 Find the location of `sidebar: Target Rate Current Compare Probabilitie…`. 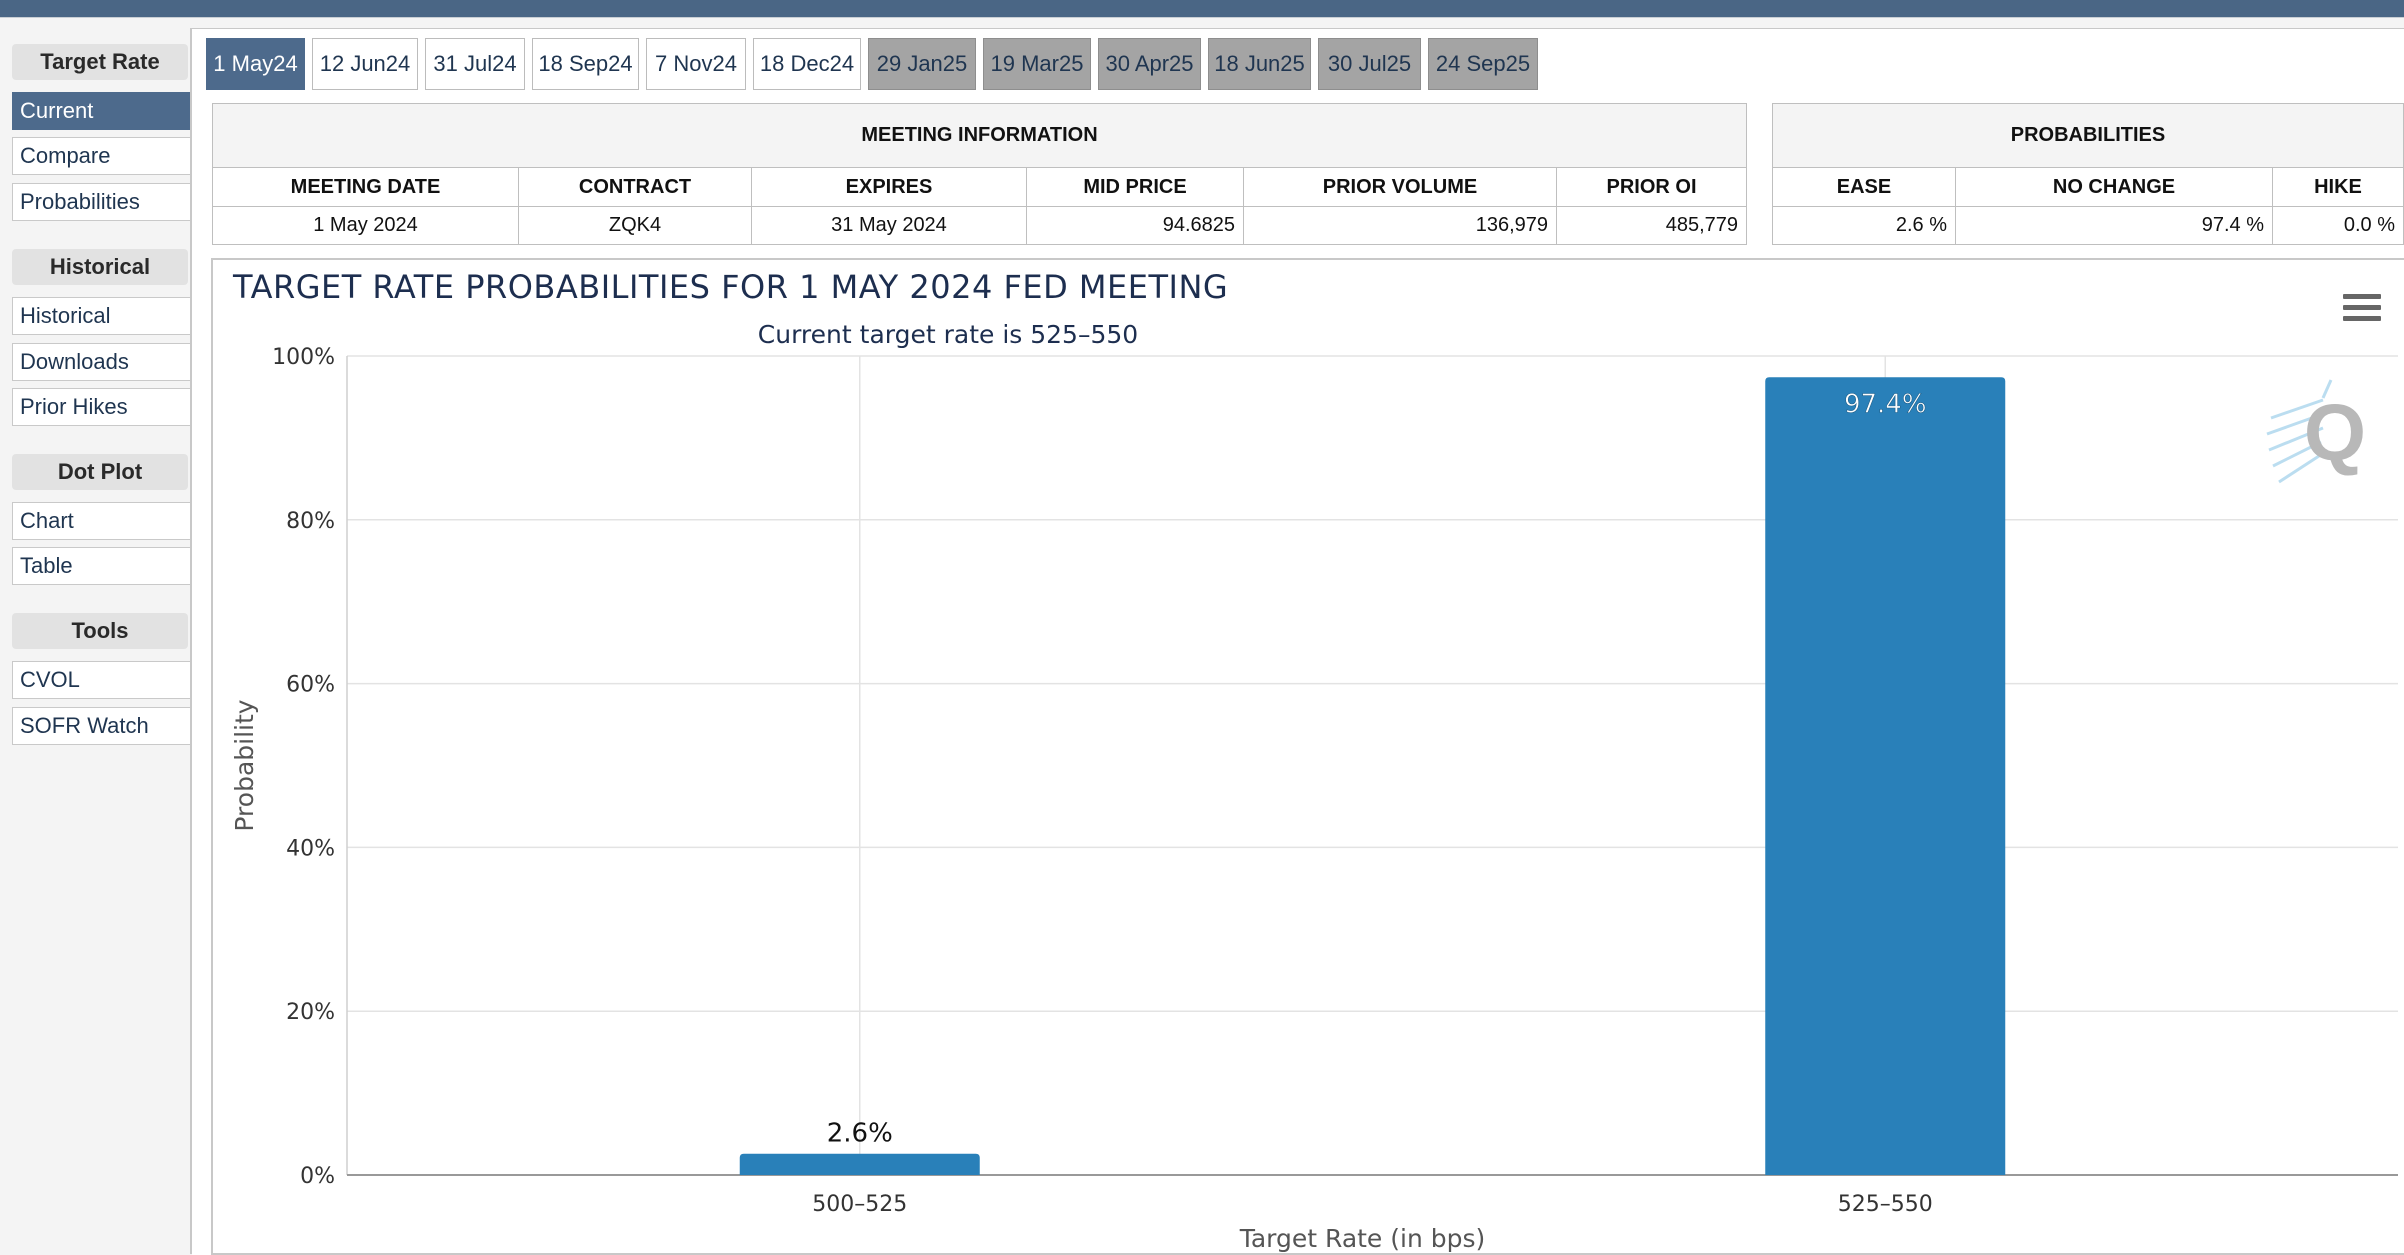

sidebar: Target Rate Current Compare Probabilitie… is located at coordinates (96, 641).